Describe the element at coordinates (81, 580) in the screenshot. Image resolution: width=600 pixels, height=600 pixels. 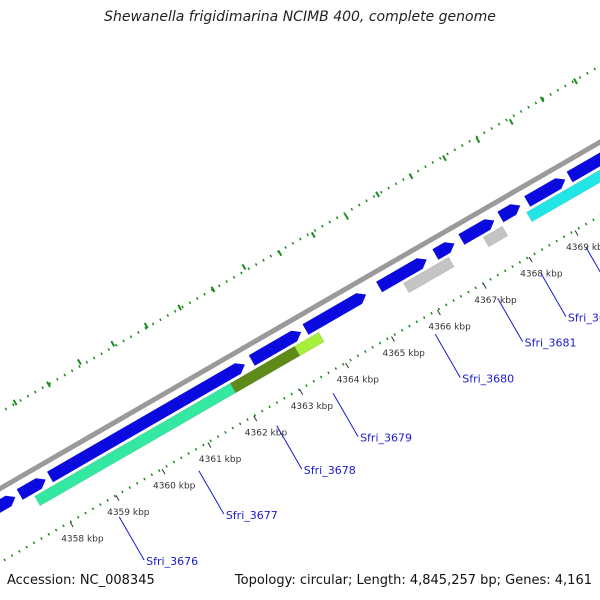
I see `accession-text: Accession: NC_008345` at that location.